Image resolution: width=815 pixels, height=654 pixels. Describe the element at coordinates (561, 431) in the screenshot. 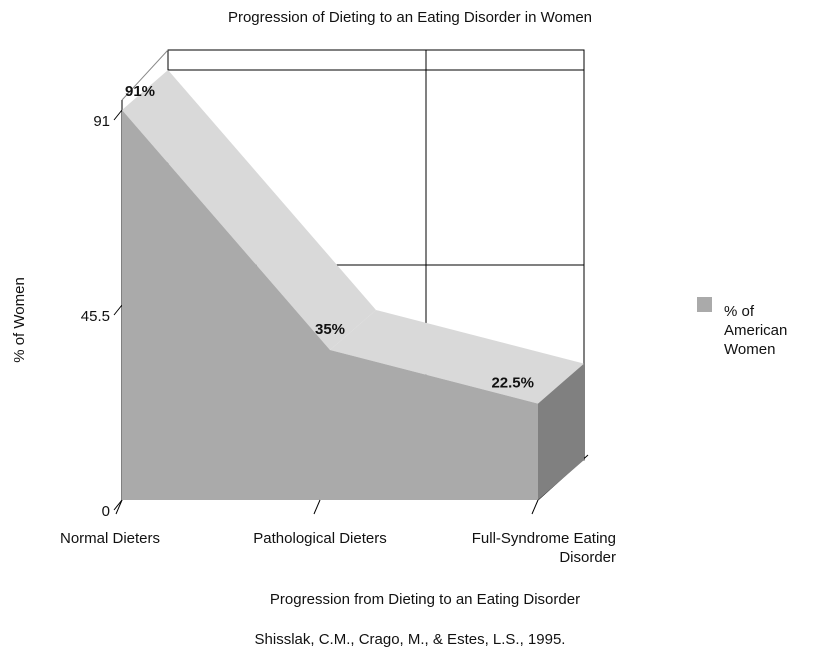

I see `area-end-face` at that location.